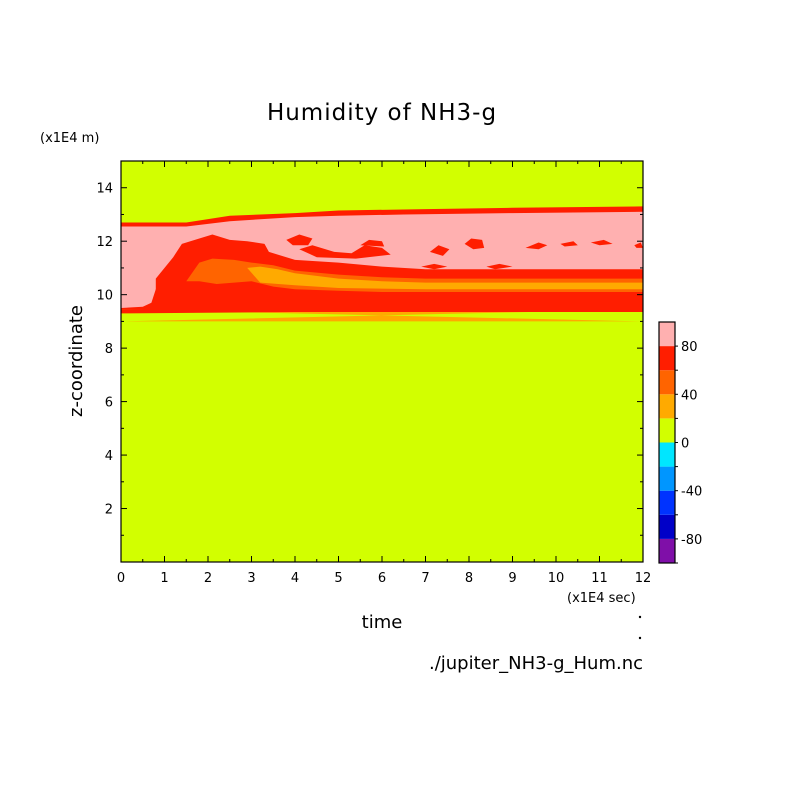 The width and height of the screenshot is (804, 804). I want to click on x-tick-label: 9, so click(512, 578).